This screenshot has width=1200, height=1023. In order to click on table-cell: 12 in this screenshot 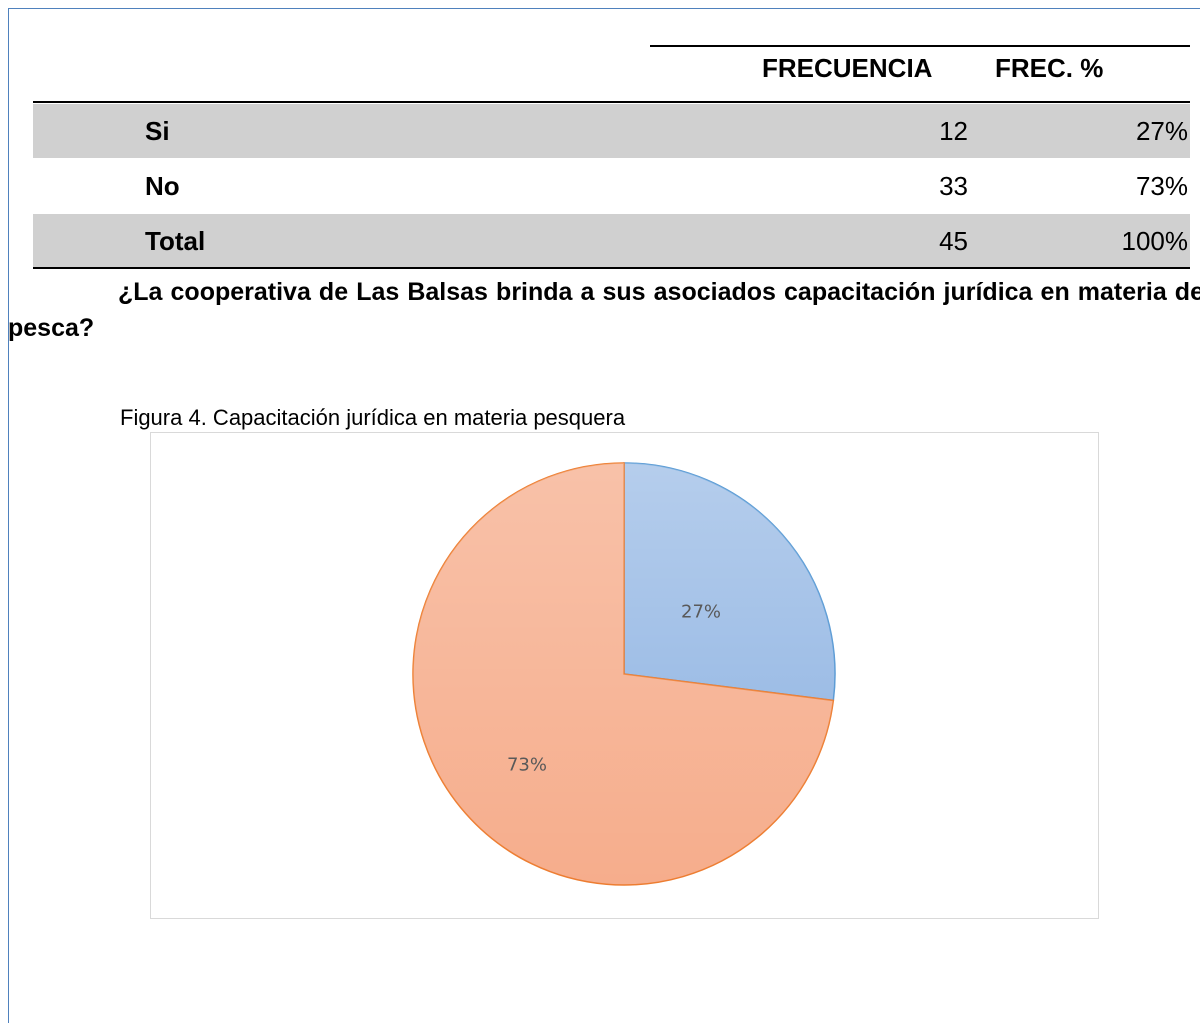, I will do `click(953, 131)`.